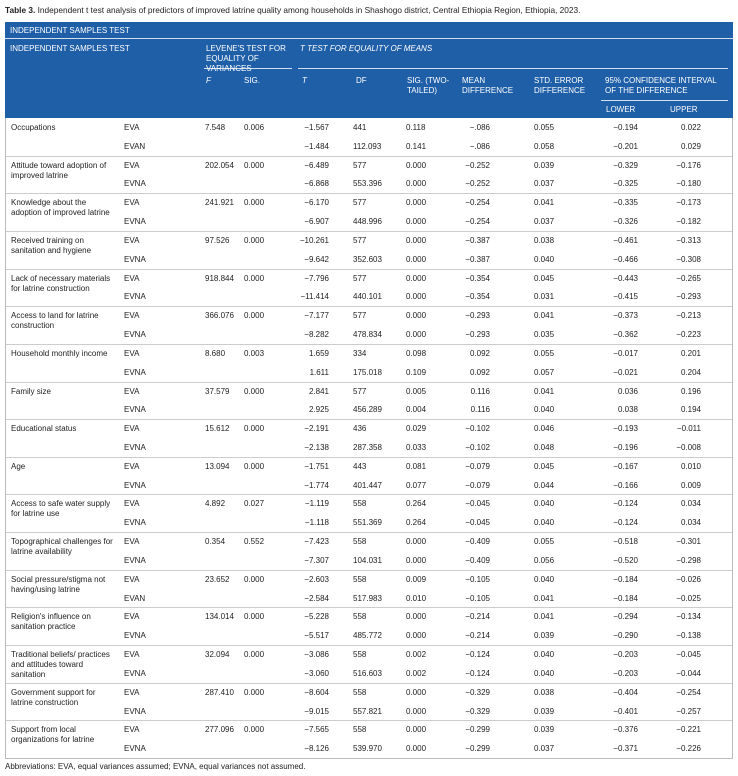 Image resolution: width=738 pixels, height=776 pixels. What do you see at coordinates (367, 523) in the screenshot?
I see `df-value: 551.369` at bounding box center [367, 523].